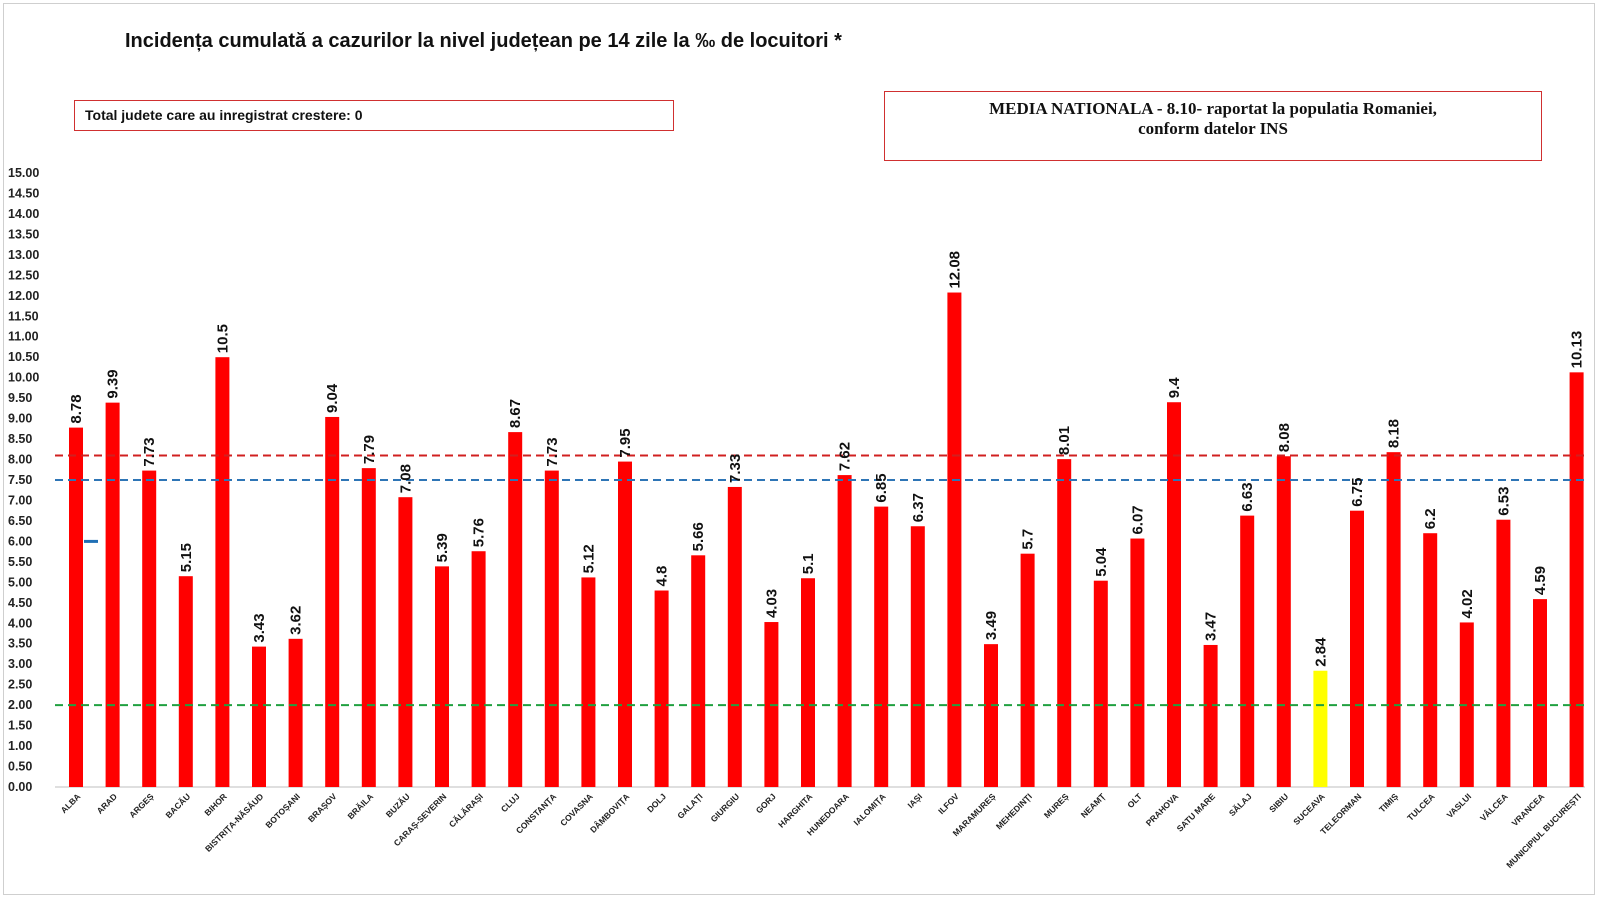  I want to click on category-label: SUCEAVA, so click(1309, 809).